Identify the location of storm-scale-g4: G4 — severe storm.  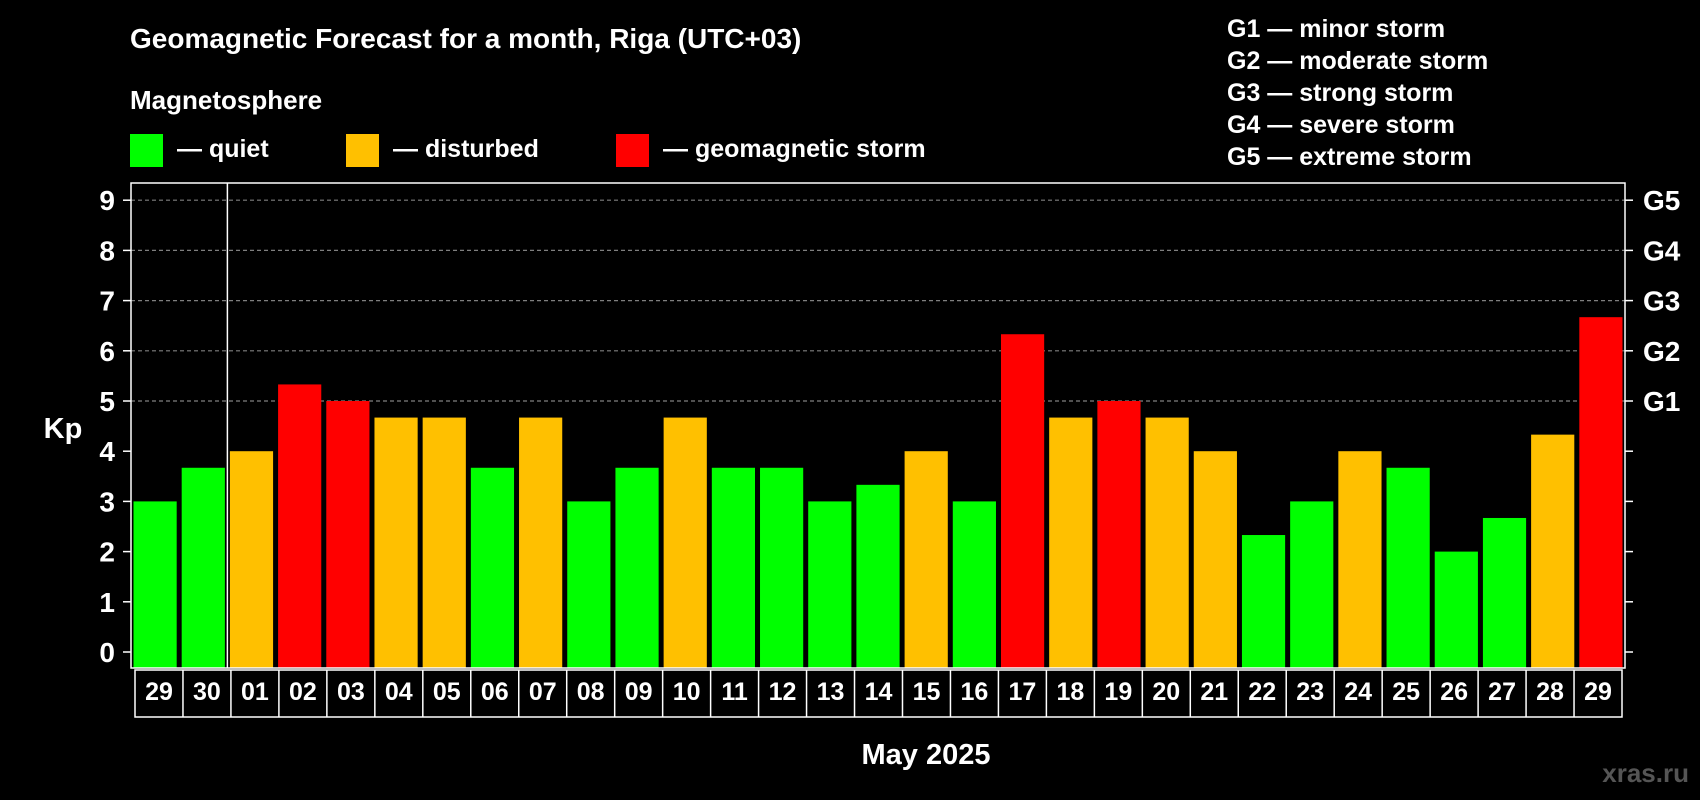
(1341, 125).